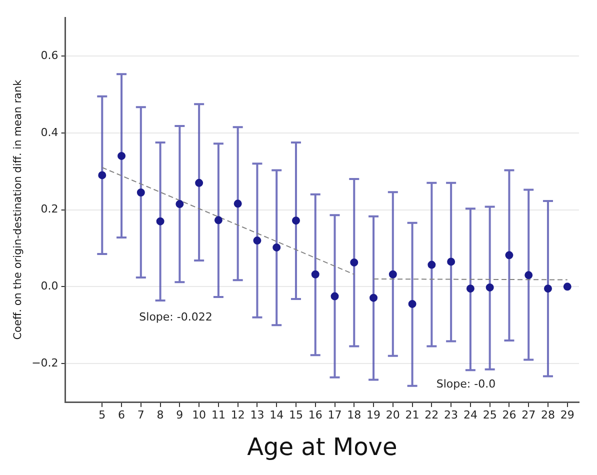  What do you see at coordinates (547, 415) in the screenshot?
I see `x-tick-label: 28` at bounding box center [547, 415].